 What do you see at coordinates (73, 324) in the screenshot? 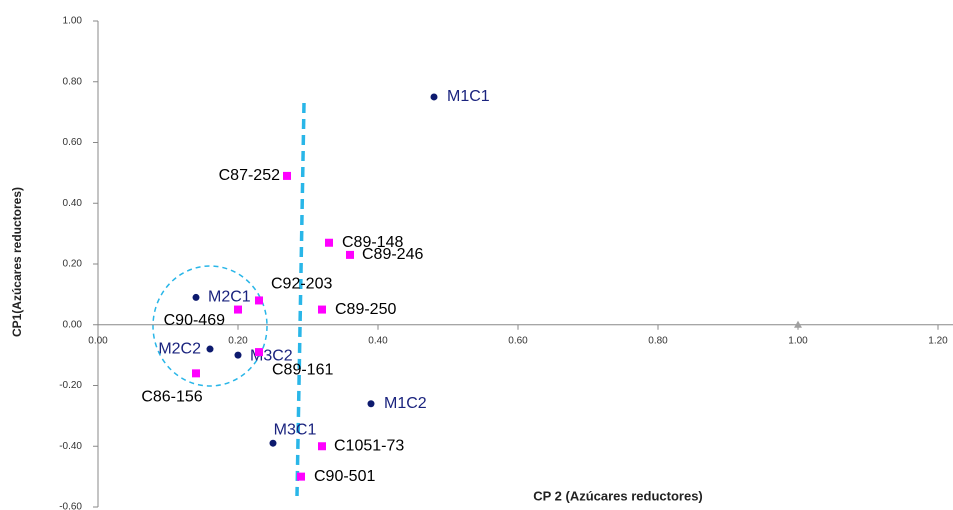
I see `y-tick-label: 0.00` at bounding box center [73, 324].